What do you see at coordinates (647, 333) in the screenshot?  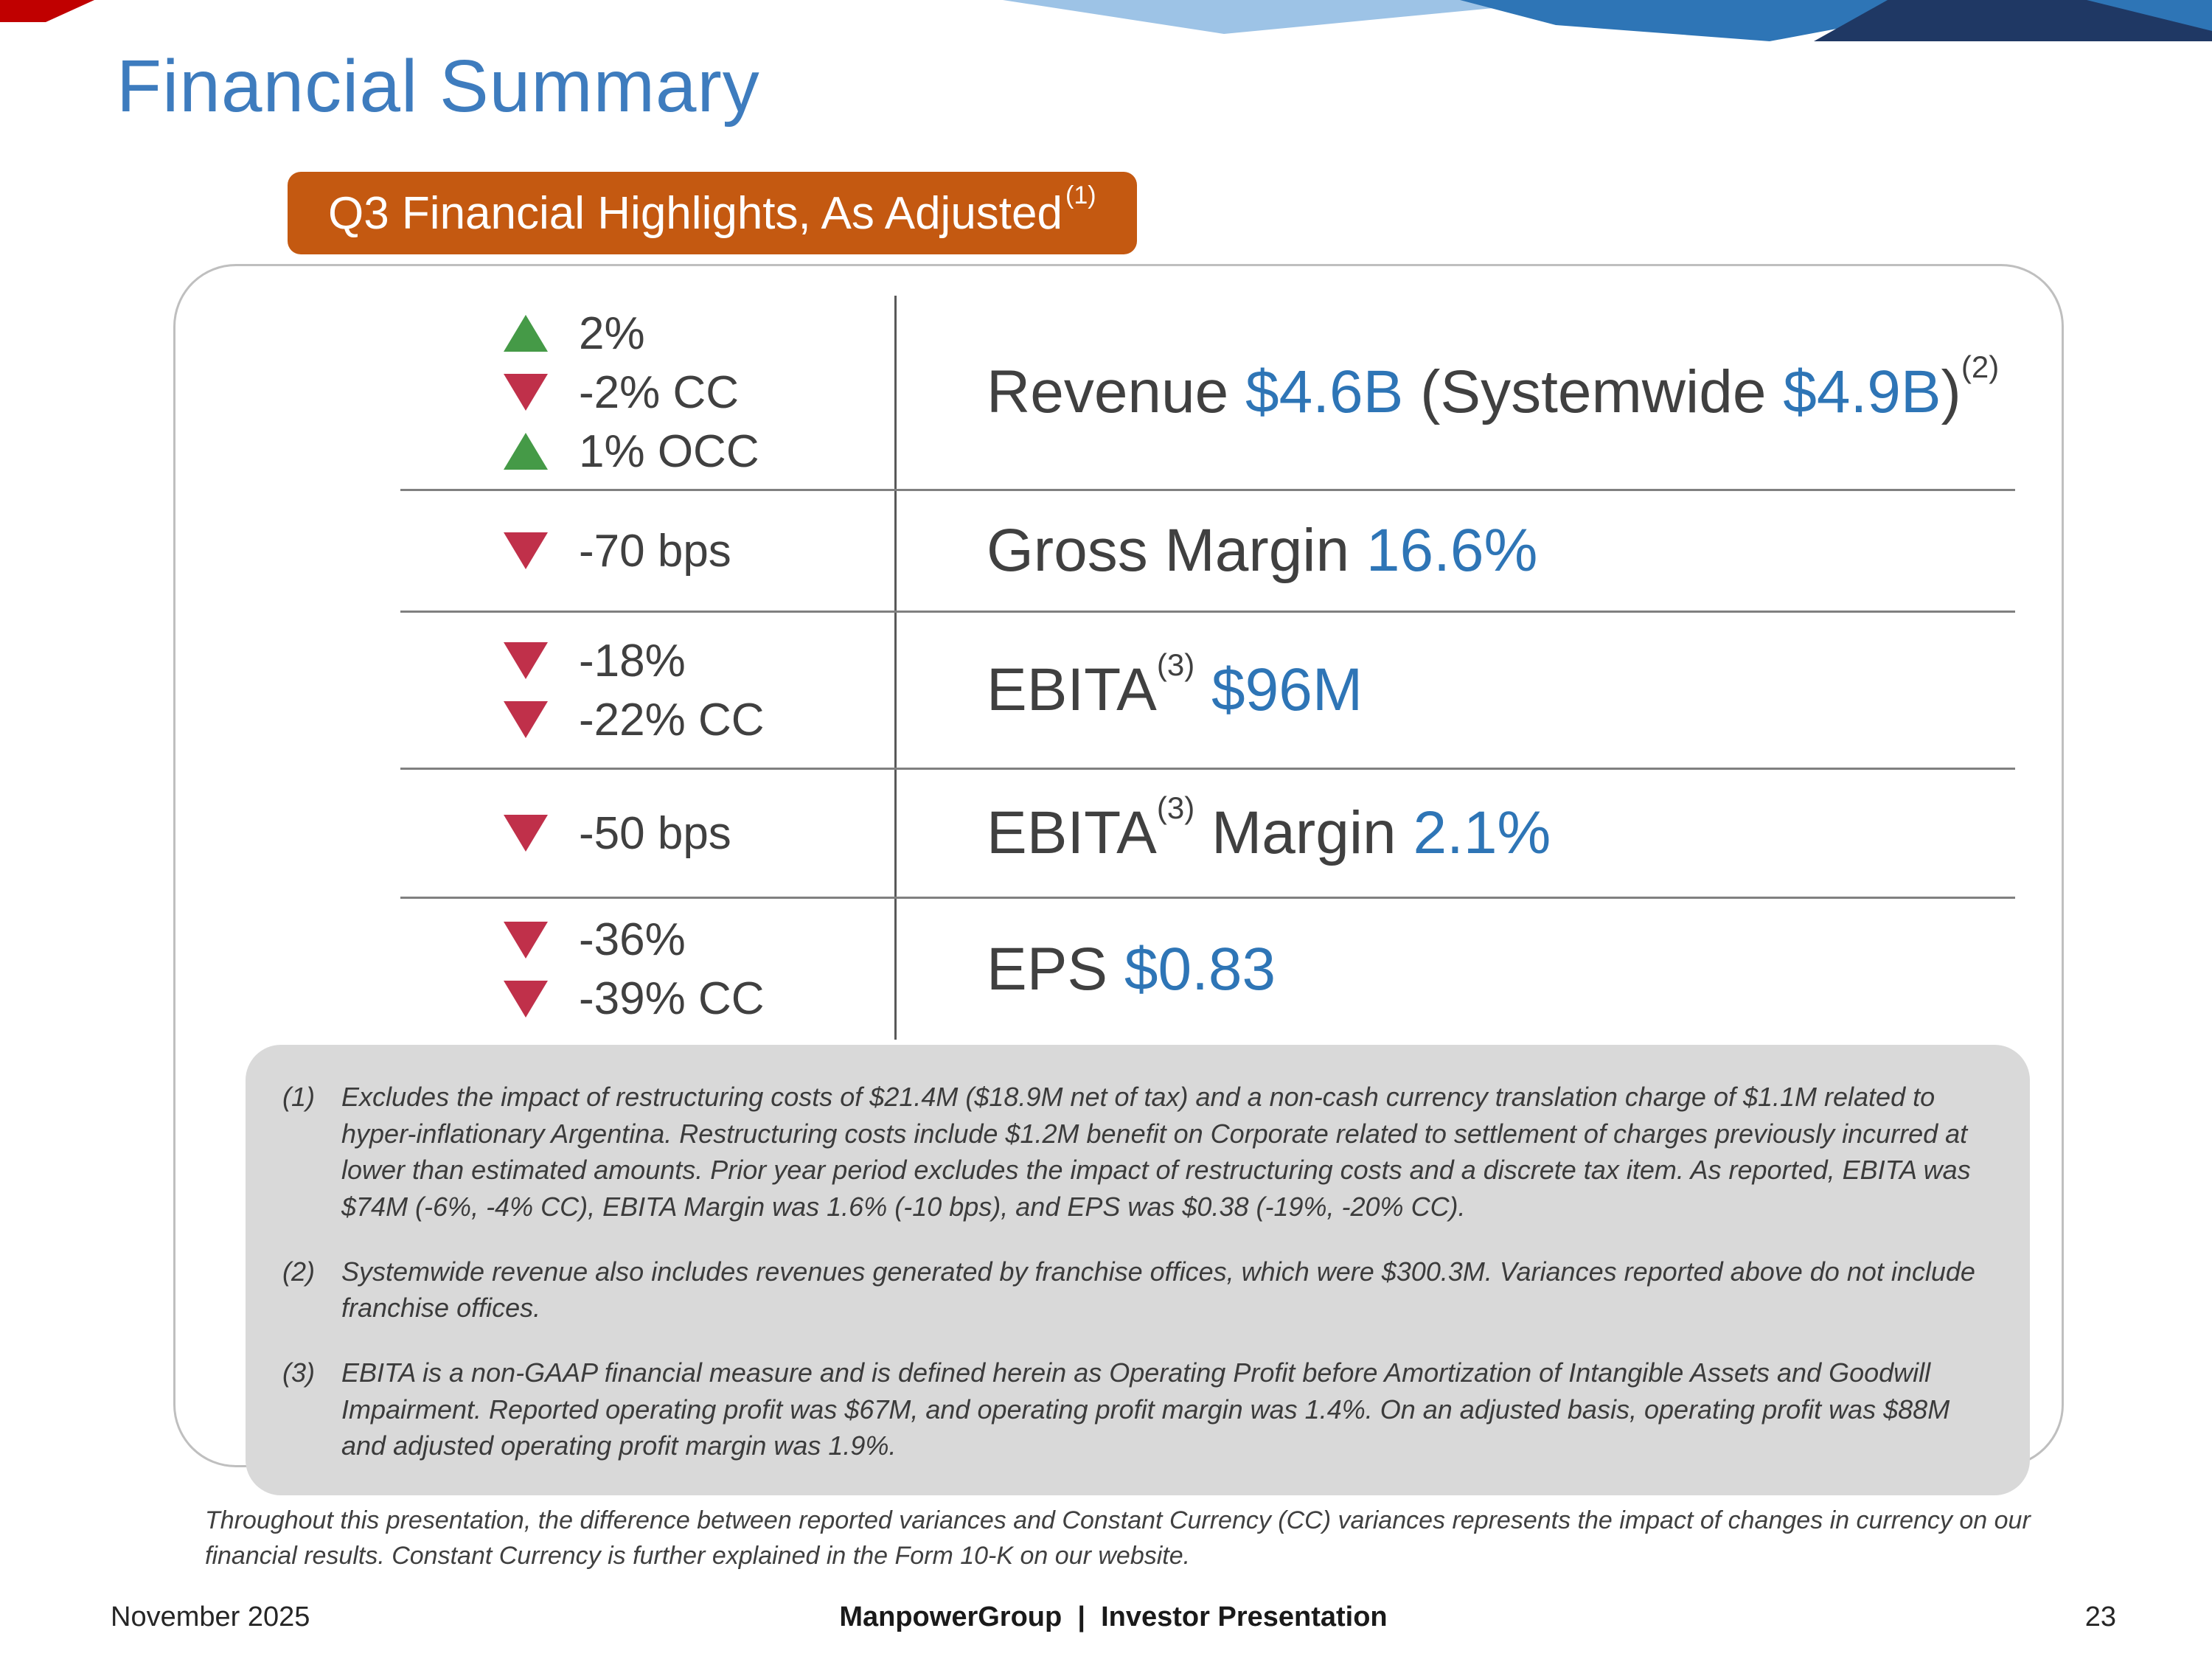 I see `variance-line: 2%` at bounding box center [647, 333].